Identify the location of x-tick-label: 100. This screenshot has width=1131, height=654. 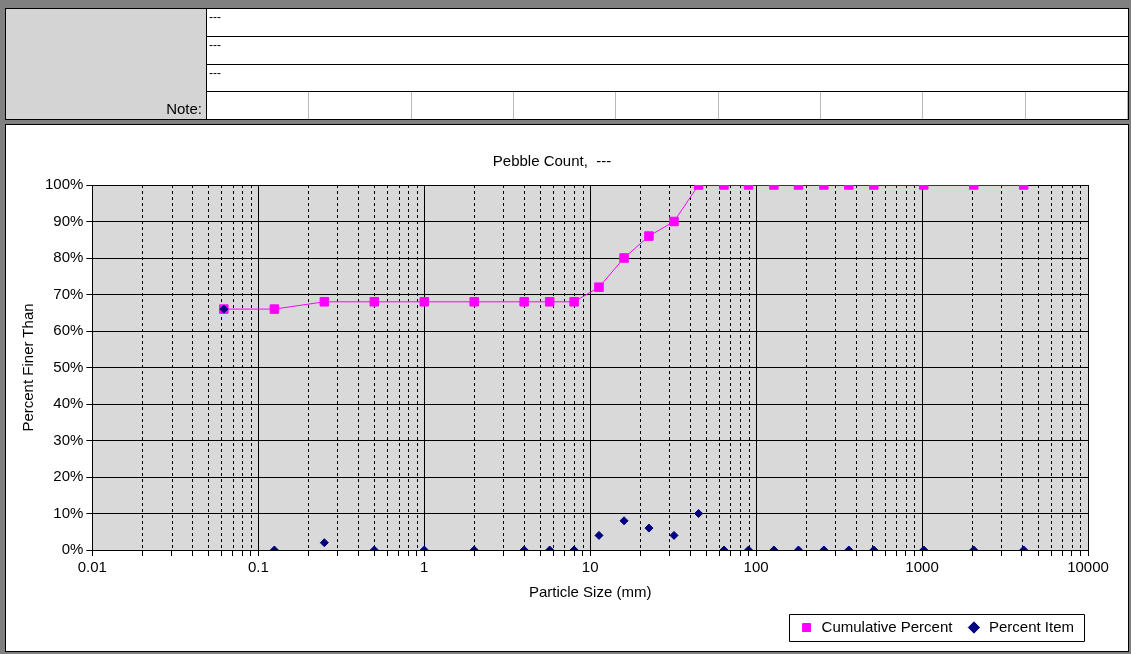
(756, 567).